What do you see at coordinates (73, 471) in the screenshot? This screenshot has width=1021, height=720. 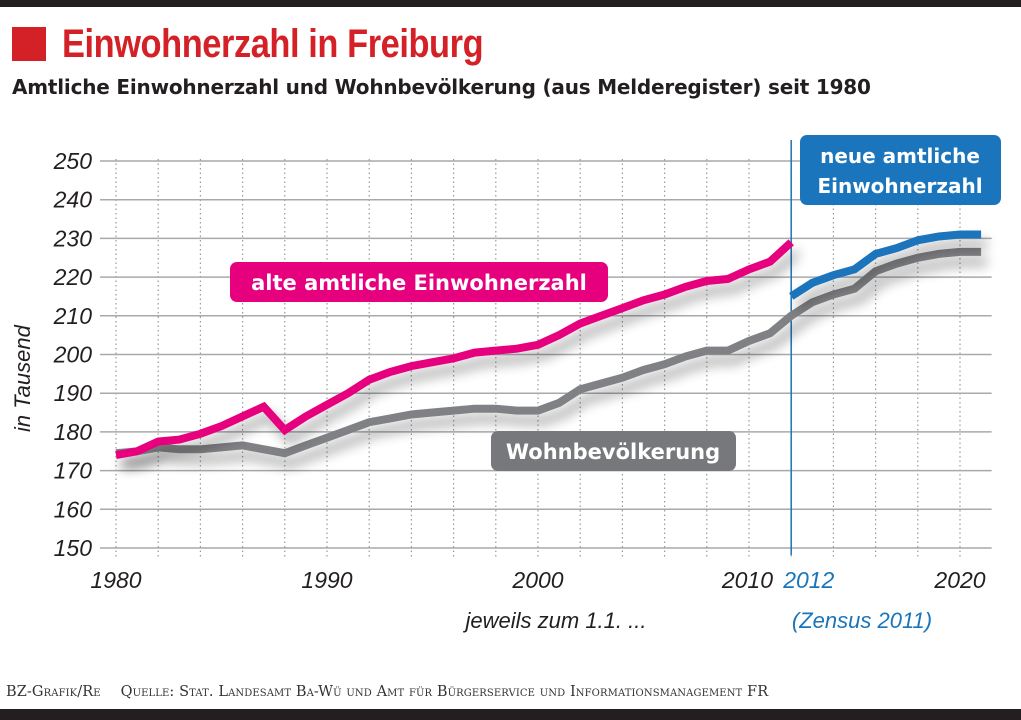 I see `y-tick-label: 170` at bounding box center [73, 471].